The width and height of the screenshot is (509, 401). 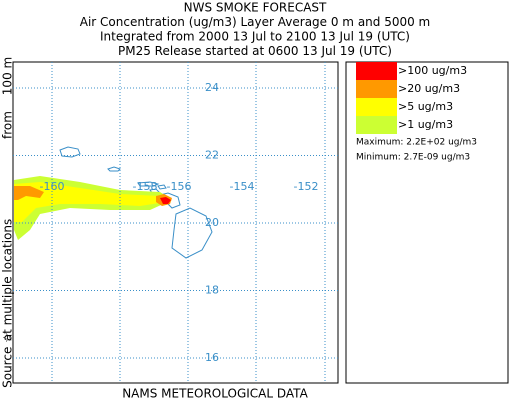 I want to click on lon-label: -152, so click(x=306, y=186).